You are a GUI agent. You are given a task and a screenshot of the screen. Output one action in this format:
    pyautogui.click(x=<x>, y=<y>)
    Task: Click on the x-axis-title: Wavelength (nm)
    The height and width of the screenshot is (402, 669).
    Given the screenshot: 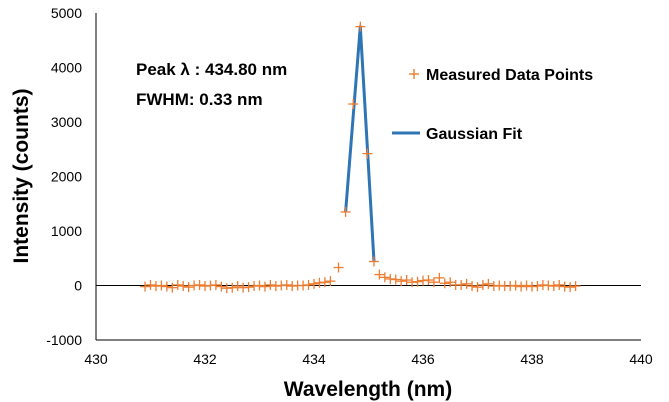 What is the action you would take?
    pyautogui.click(x=368, y=389)
    